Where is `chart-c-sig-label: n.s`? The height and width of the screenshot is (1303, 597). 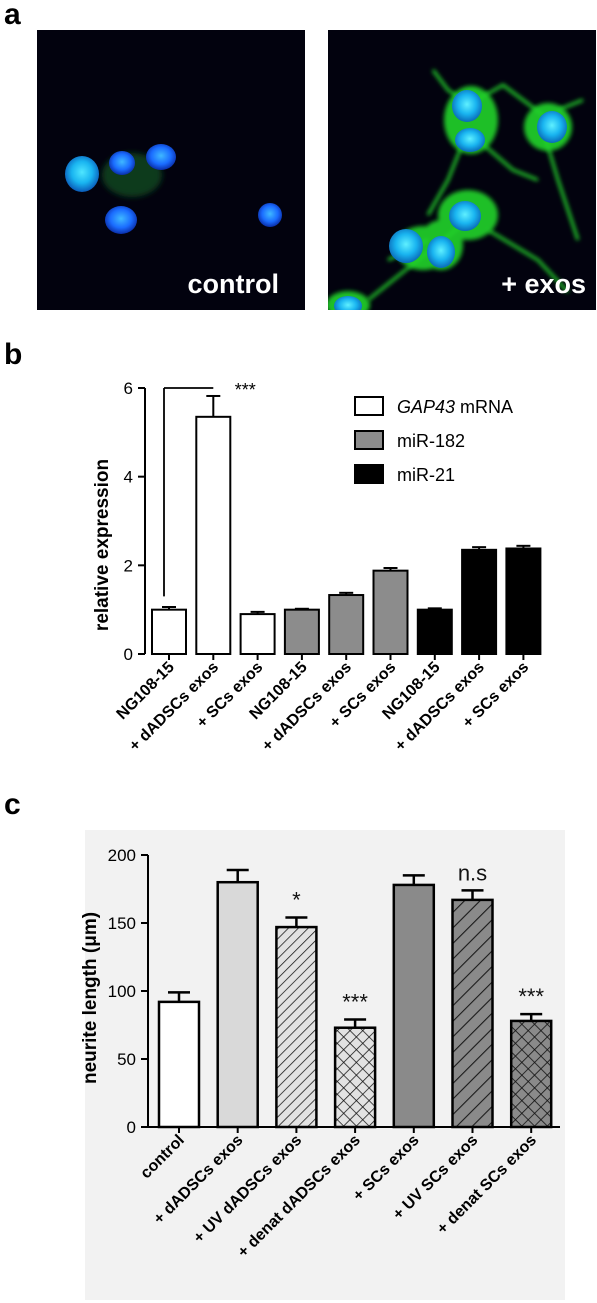 chart-c-sig-label: n.s is located at coordinates (472, 872).